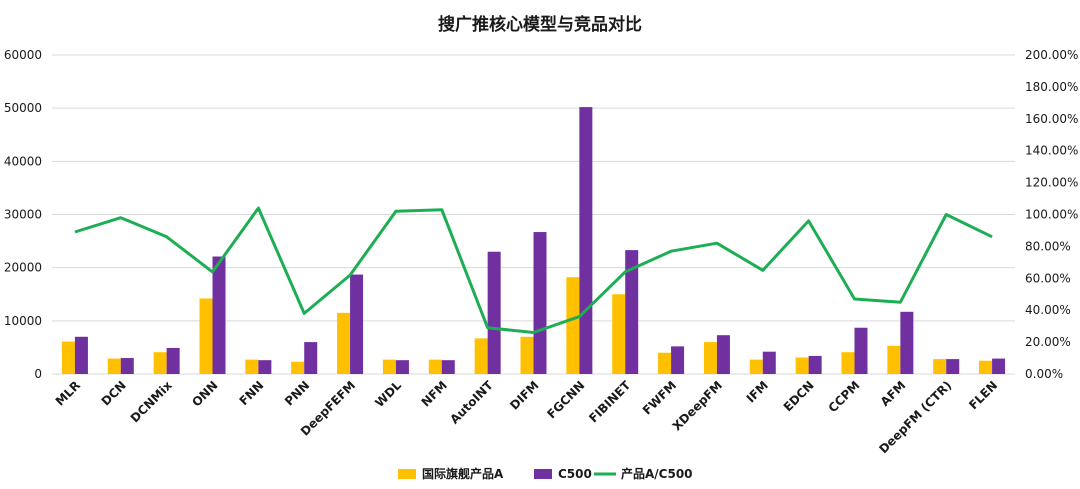  What do you see at coordinates (697, 405) in the screenshot?
I see `category-label: XDeepFM` at bounding box center [697, 405].